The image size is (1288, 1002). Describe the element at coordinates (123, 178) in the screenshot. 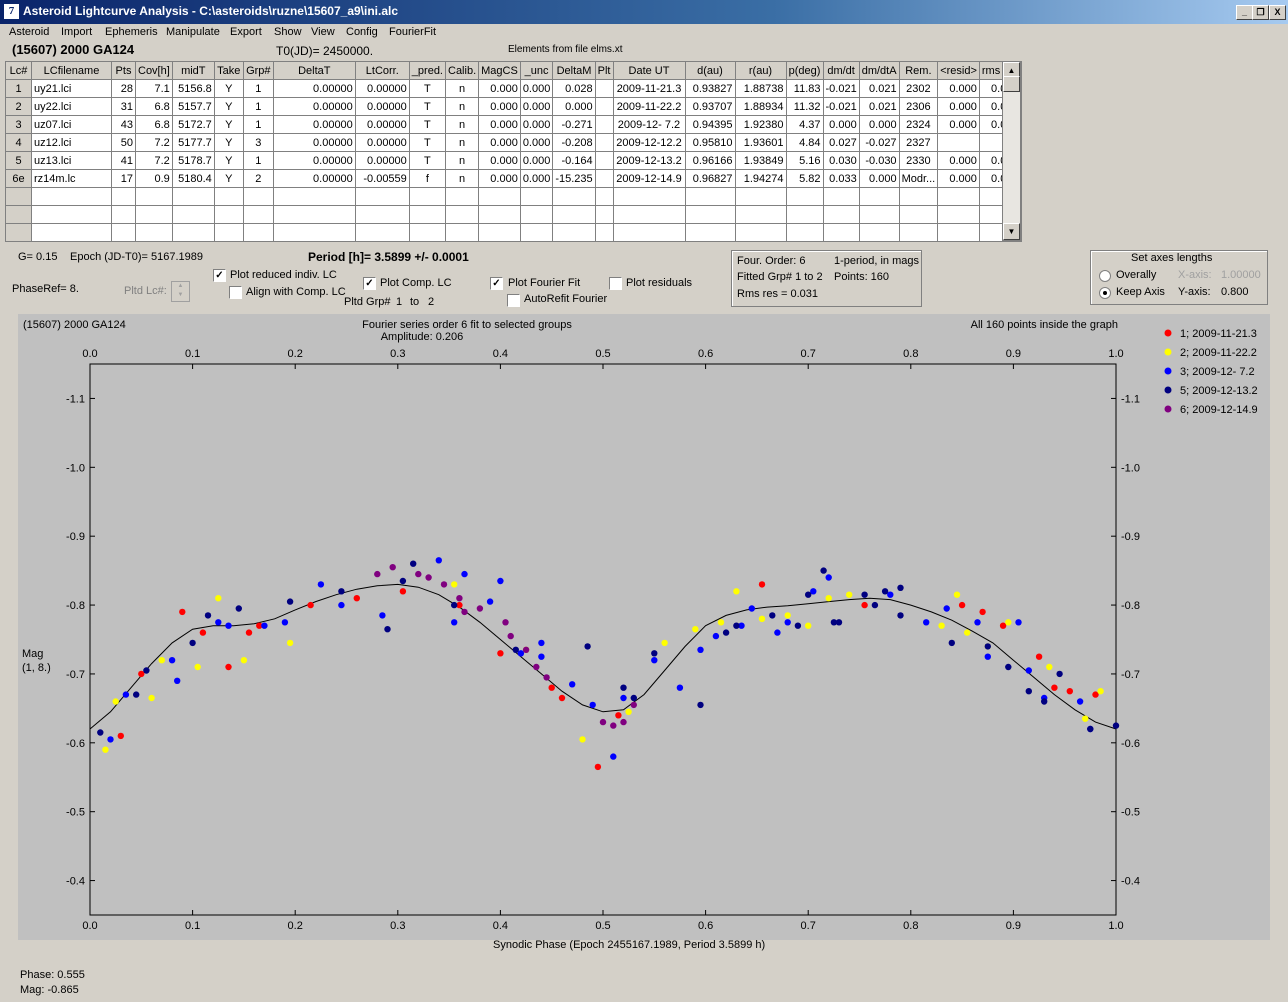

I see `table-cell: 17` at that location.